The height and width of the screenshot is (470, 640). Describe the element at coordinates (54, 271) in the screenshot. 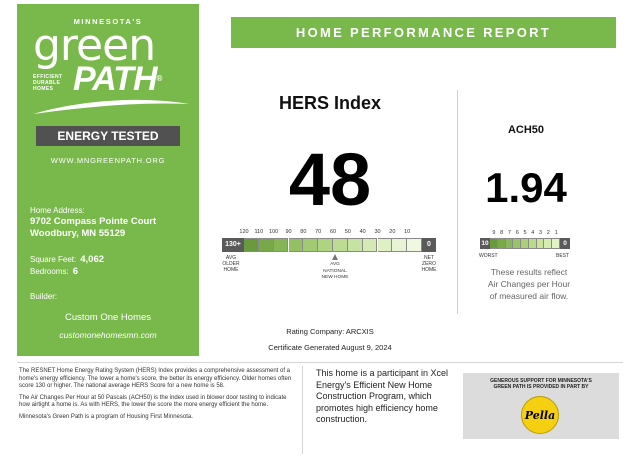

I see `bedrooms: Bedrooms: 6` at that location.